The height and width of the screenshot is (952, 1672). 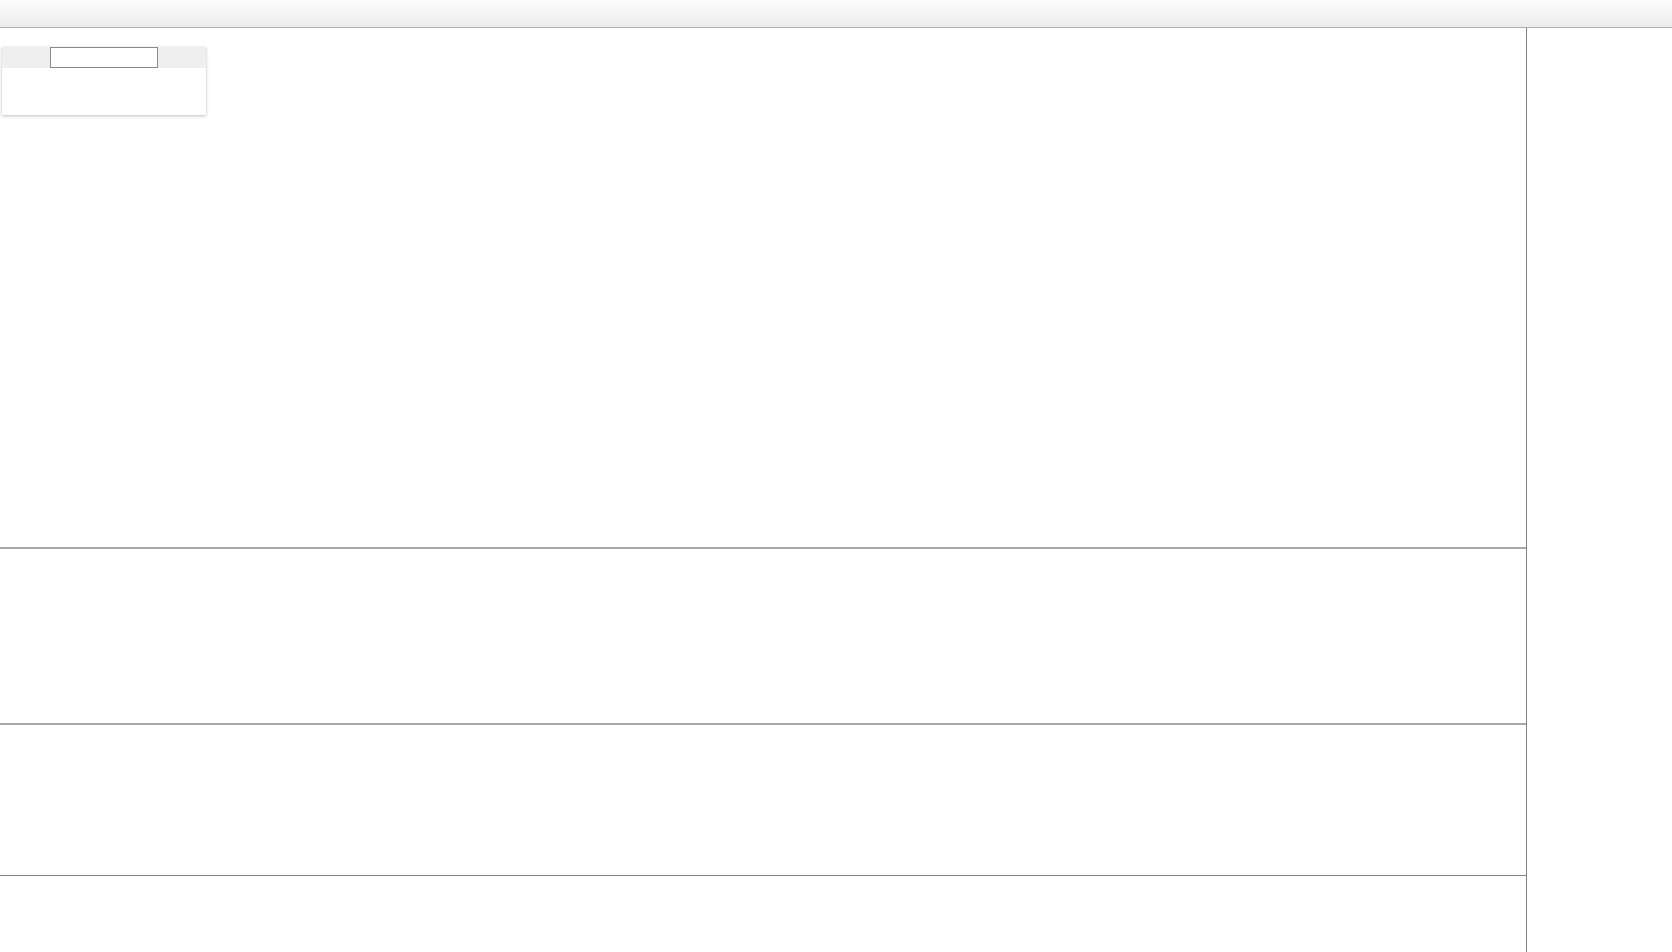 I want to click on buy-price, so click(x=155, y=92).